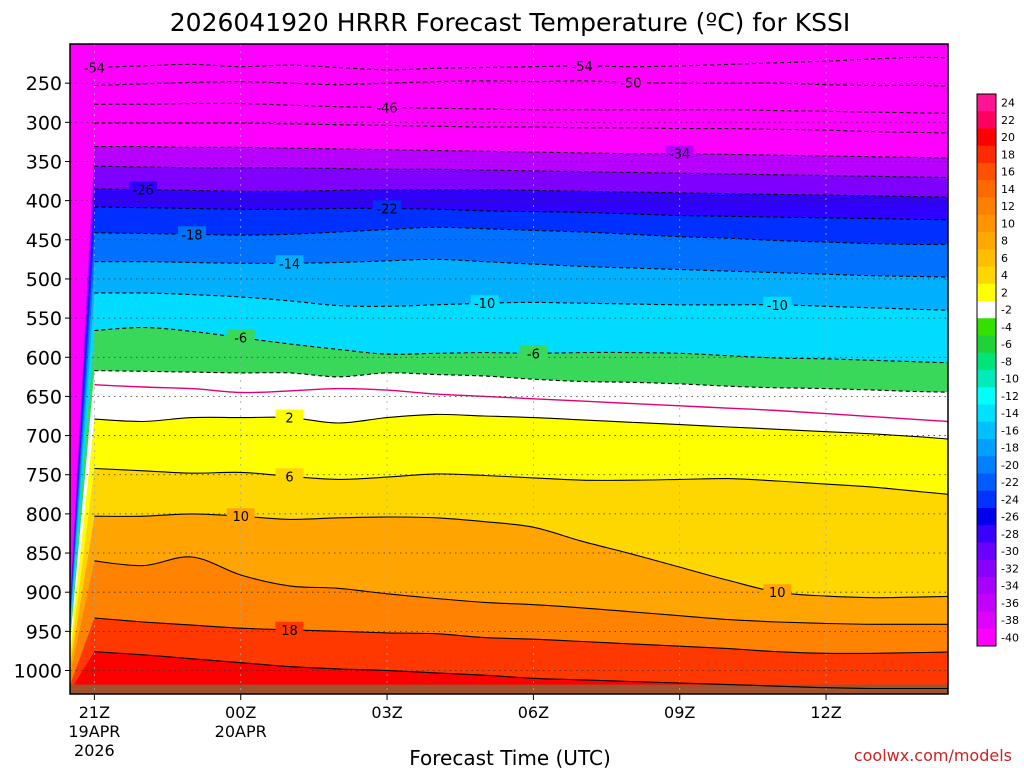  What do you see at coordinates (44, 202) in the screenshot?
I see `y-tick-label: 400` at bounding box center [44, 202].